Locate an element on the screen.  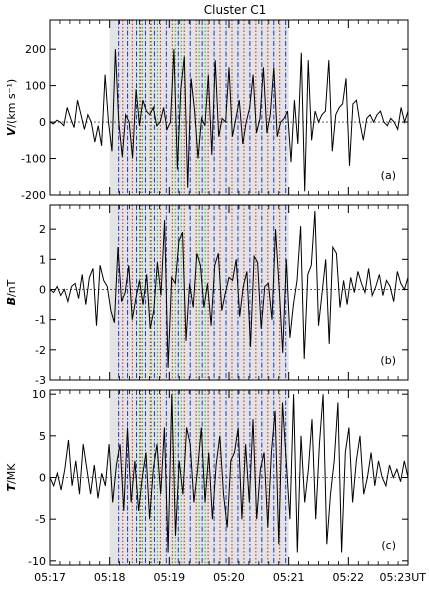
x-tick-label: 05:22 is located at coordinates (348, 577).